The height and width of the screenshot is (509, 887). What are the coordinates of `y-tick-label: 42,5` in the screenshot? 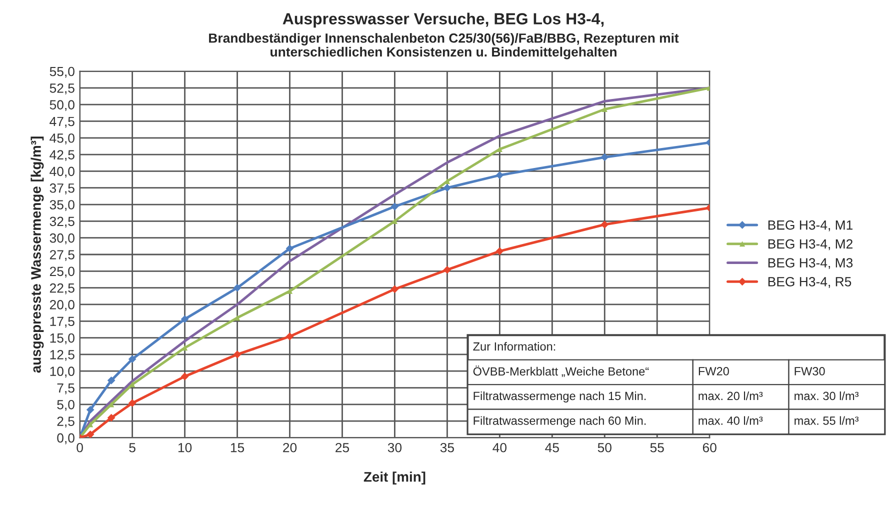 It's located at (62, 156).